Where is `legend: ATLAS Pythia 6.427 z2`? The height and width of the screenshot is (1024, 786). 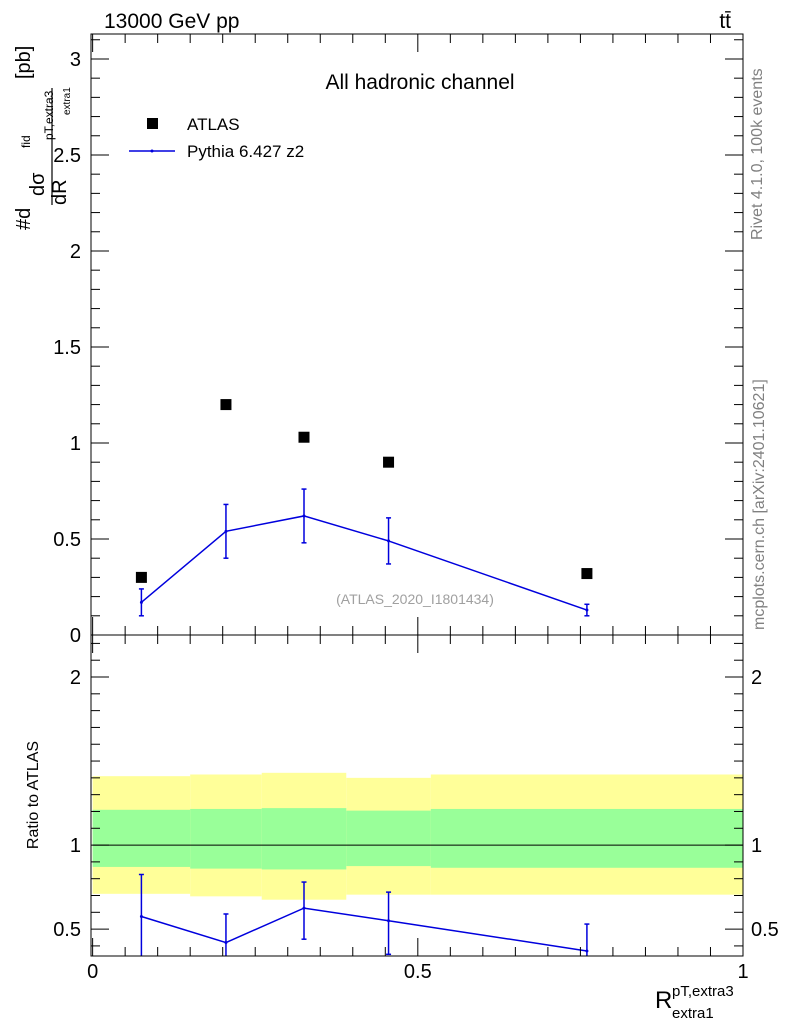
legend: ATLAS Pythia 6.427 z2 is located at coordinates (216, 138).